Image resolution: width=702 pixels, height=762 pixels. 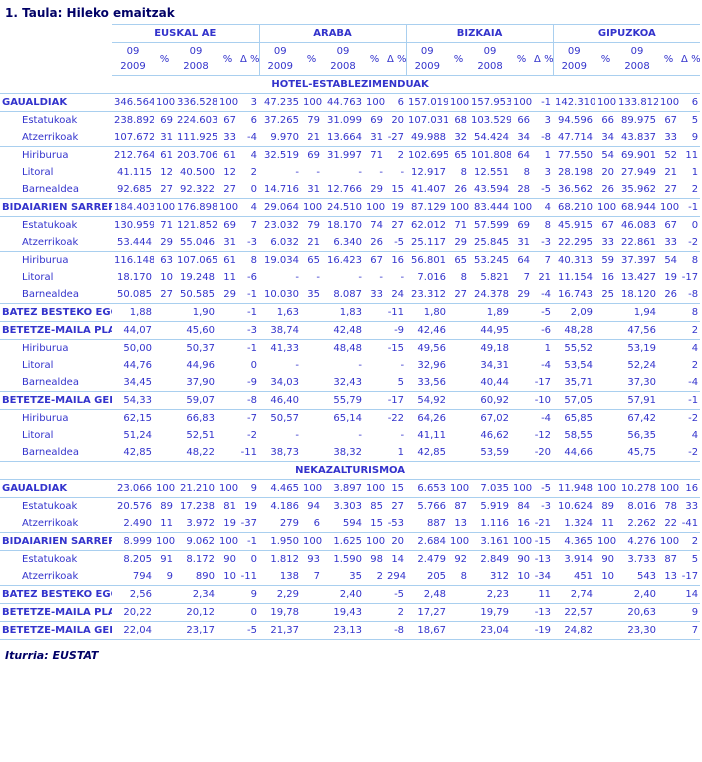 What do you see at coordinates (196, 330) in the screenshot?
I see `cell: 45,60` at bounding box center [196, 330].